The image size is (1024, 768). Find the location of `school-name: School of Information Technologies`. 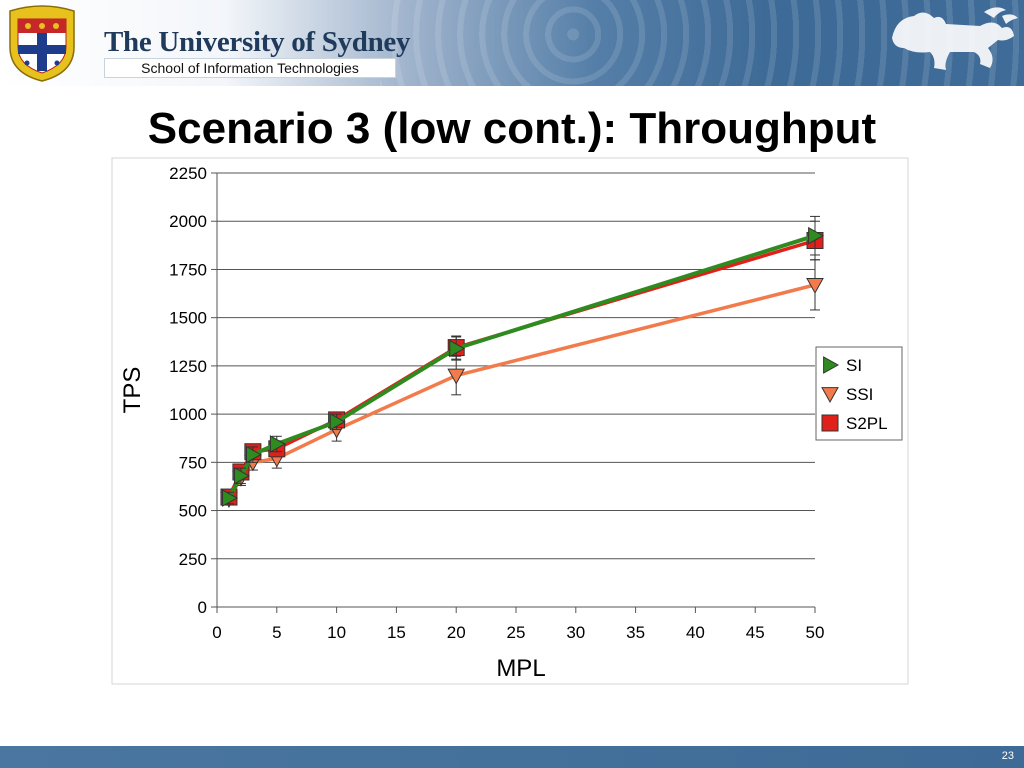

school-name: School of Information Technologies is located at coordinates (250, 68).